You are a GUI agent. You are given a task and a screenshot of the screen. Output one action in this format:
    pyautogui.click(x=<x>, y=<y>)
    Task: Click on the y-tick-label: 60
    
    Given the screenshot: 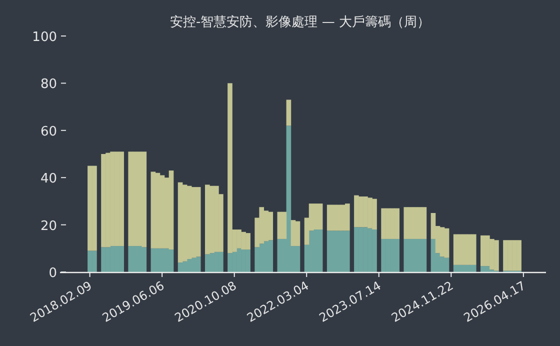 What is the action you would take?
    pyautogui.click(x=48, y=132)
    